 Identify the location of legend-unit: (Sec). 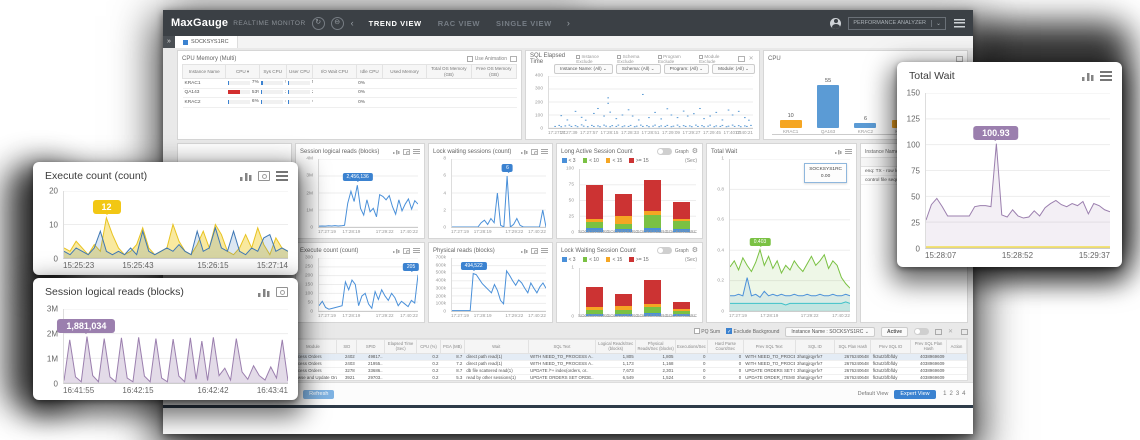
(691, 161).